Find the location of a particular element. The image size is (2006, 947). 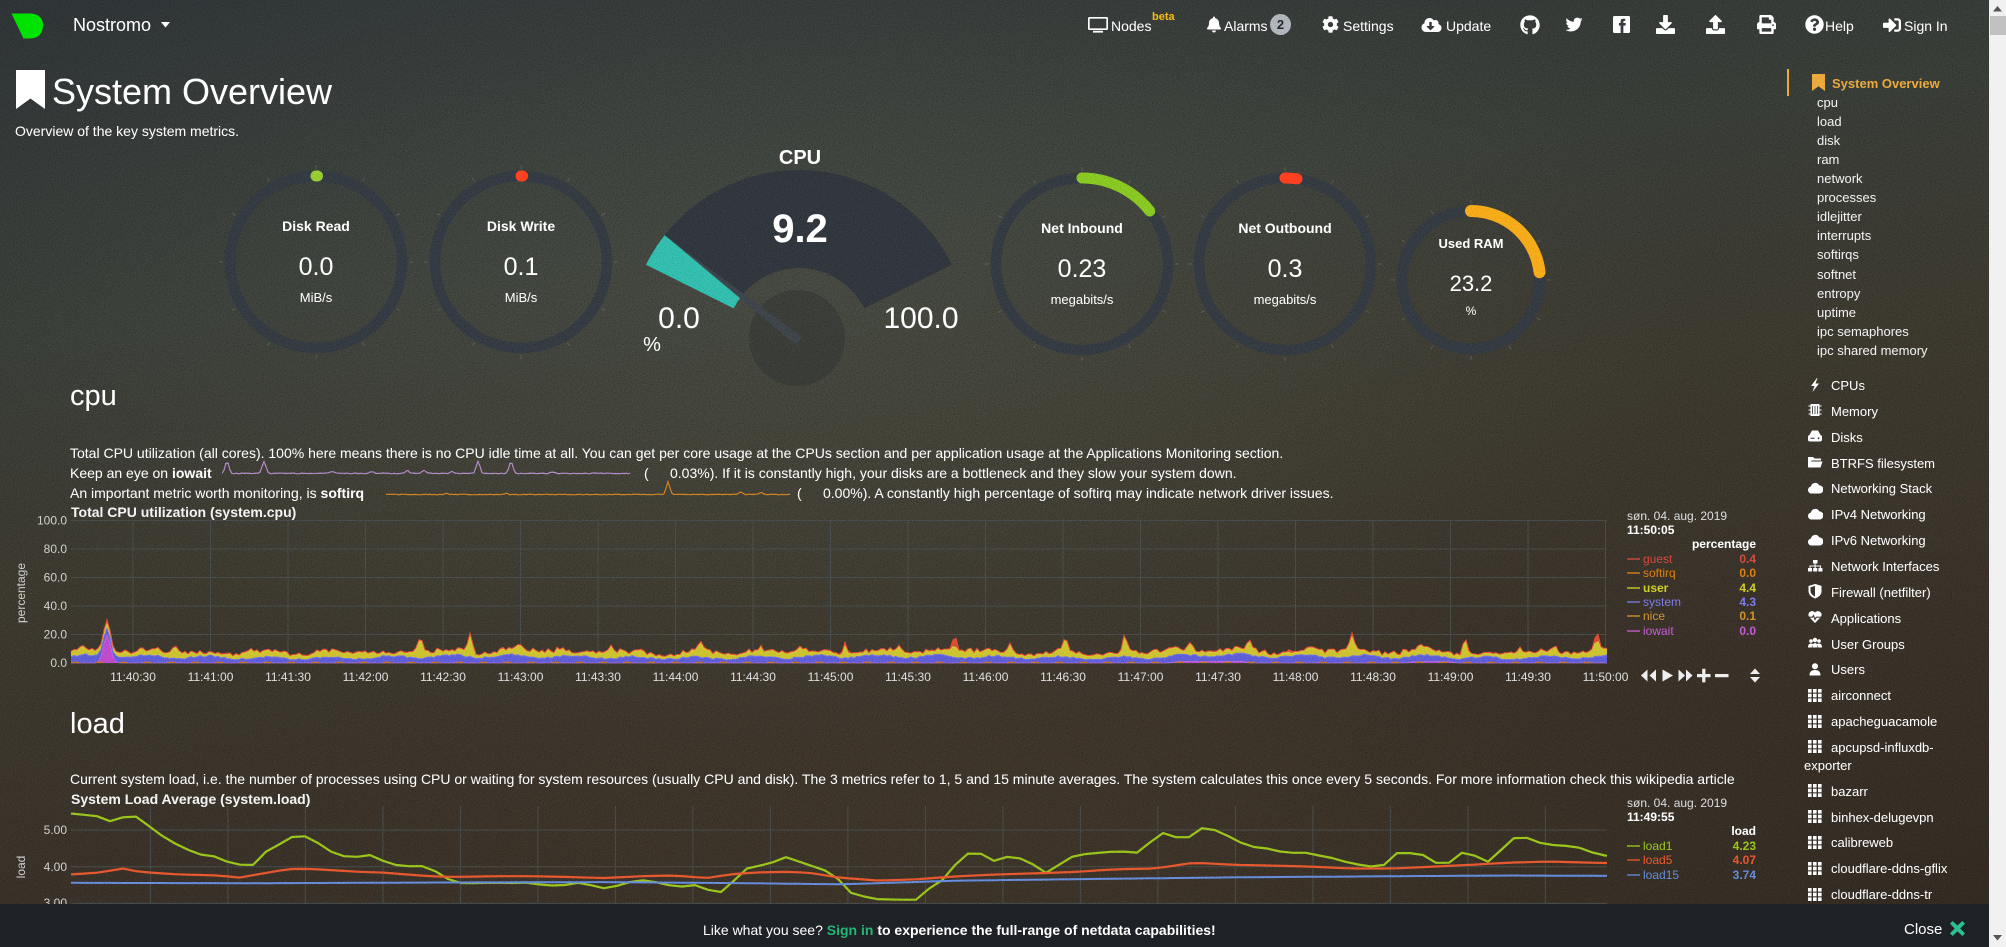

svg-text: load is located at coordinates (21, 867).